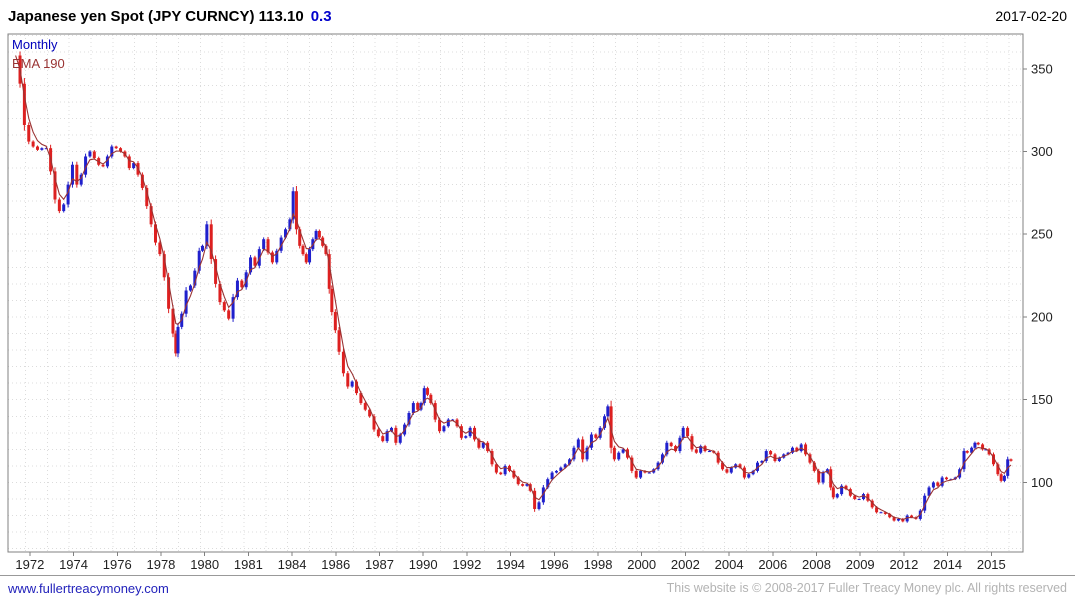  I want to click on svg-text: 1976, so click(117, 564).